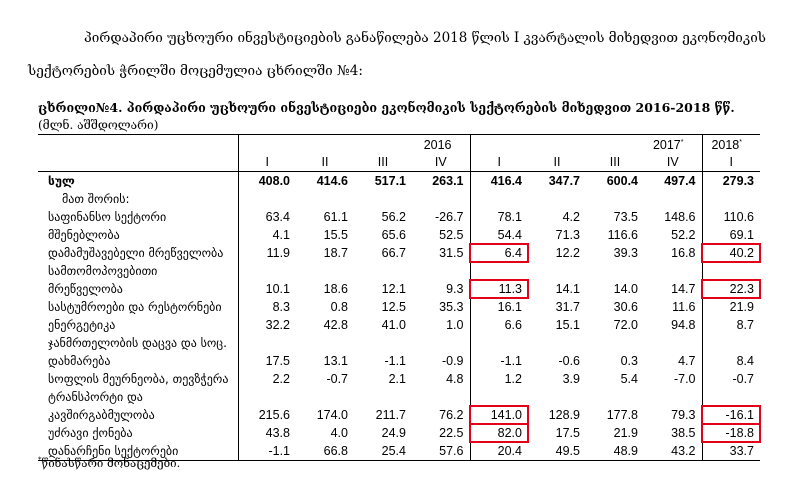  What do you see at coordinates (683, 253) in the screenshot?
I see `table-cell: 16.8` at bounding box center [683, 253].